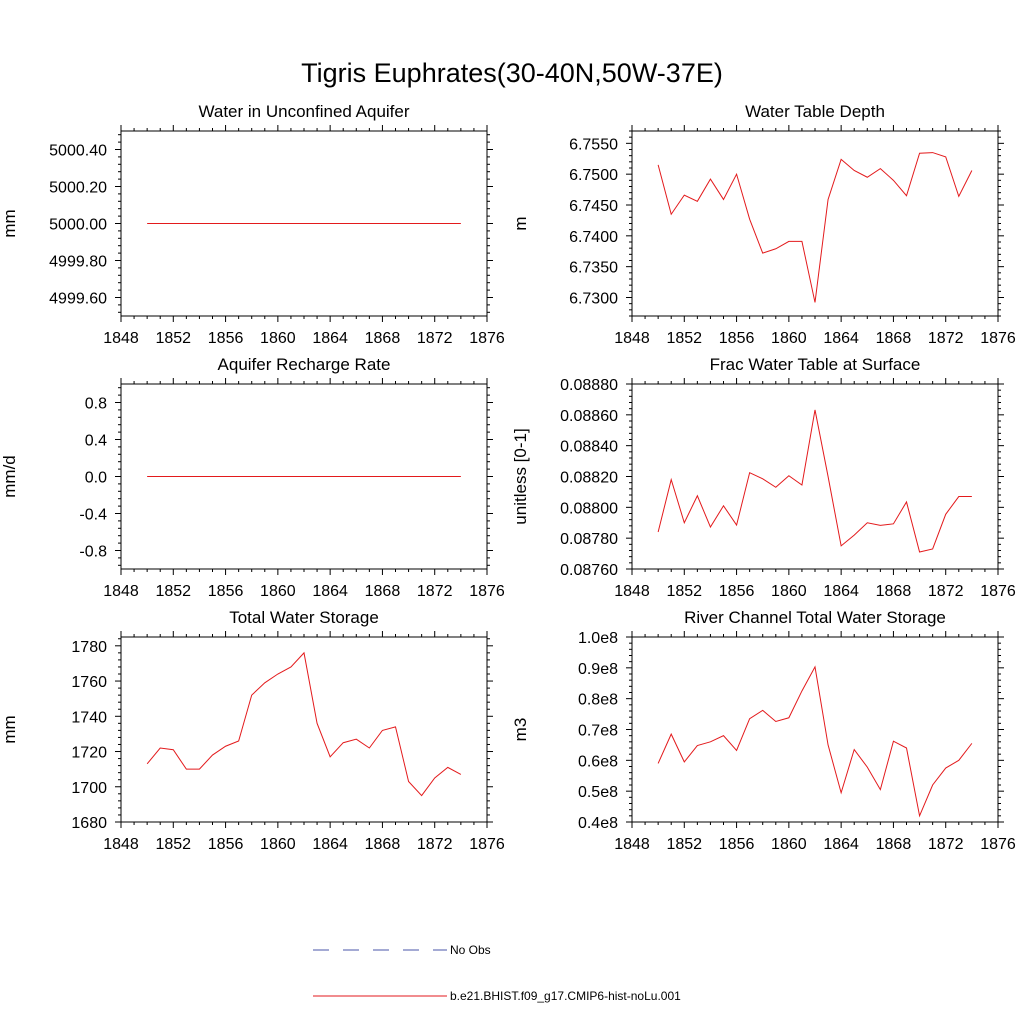  I want to click on y-tick-label: 1760, so click(89, 682).